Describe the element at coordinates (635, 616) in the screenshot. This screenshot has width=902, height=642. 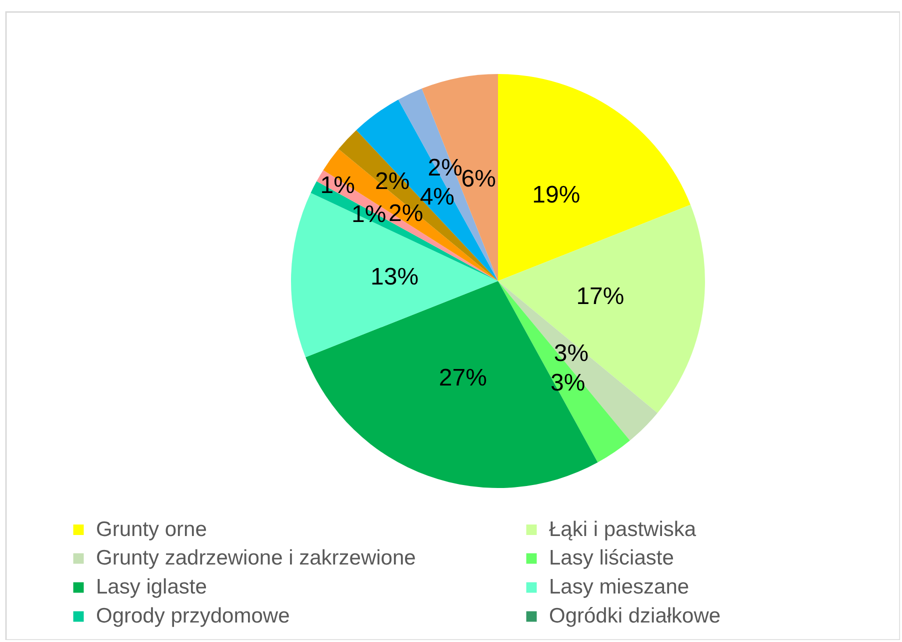
I see `legend-label: Ogródki działkowe` at that location.